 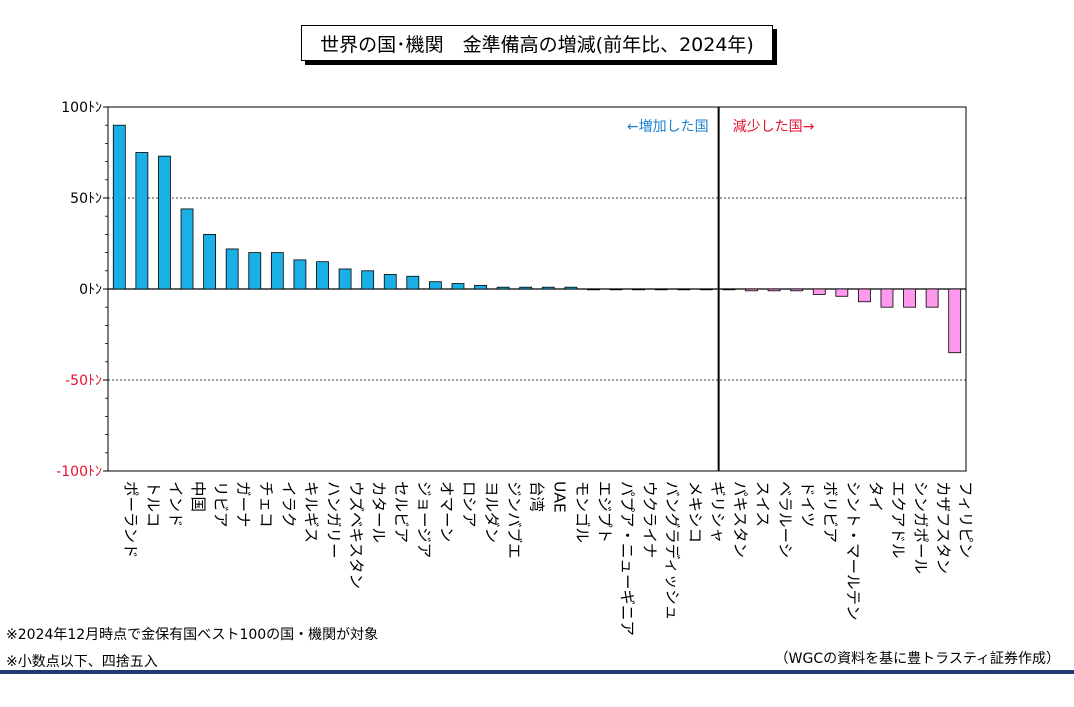 What do you see at coordinates (514, 520) in the screenshot?
I see `x-category-label: ジンバブエ` at bounding box center [514, 520].